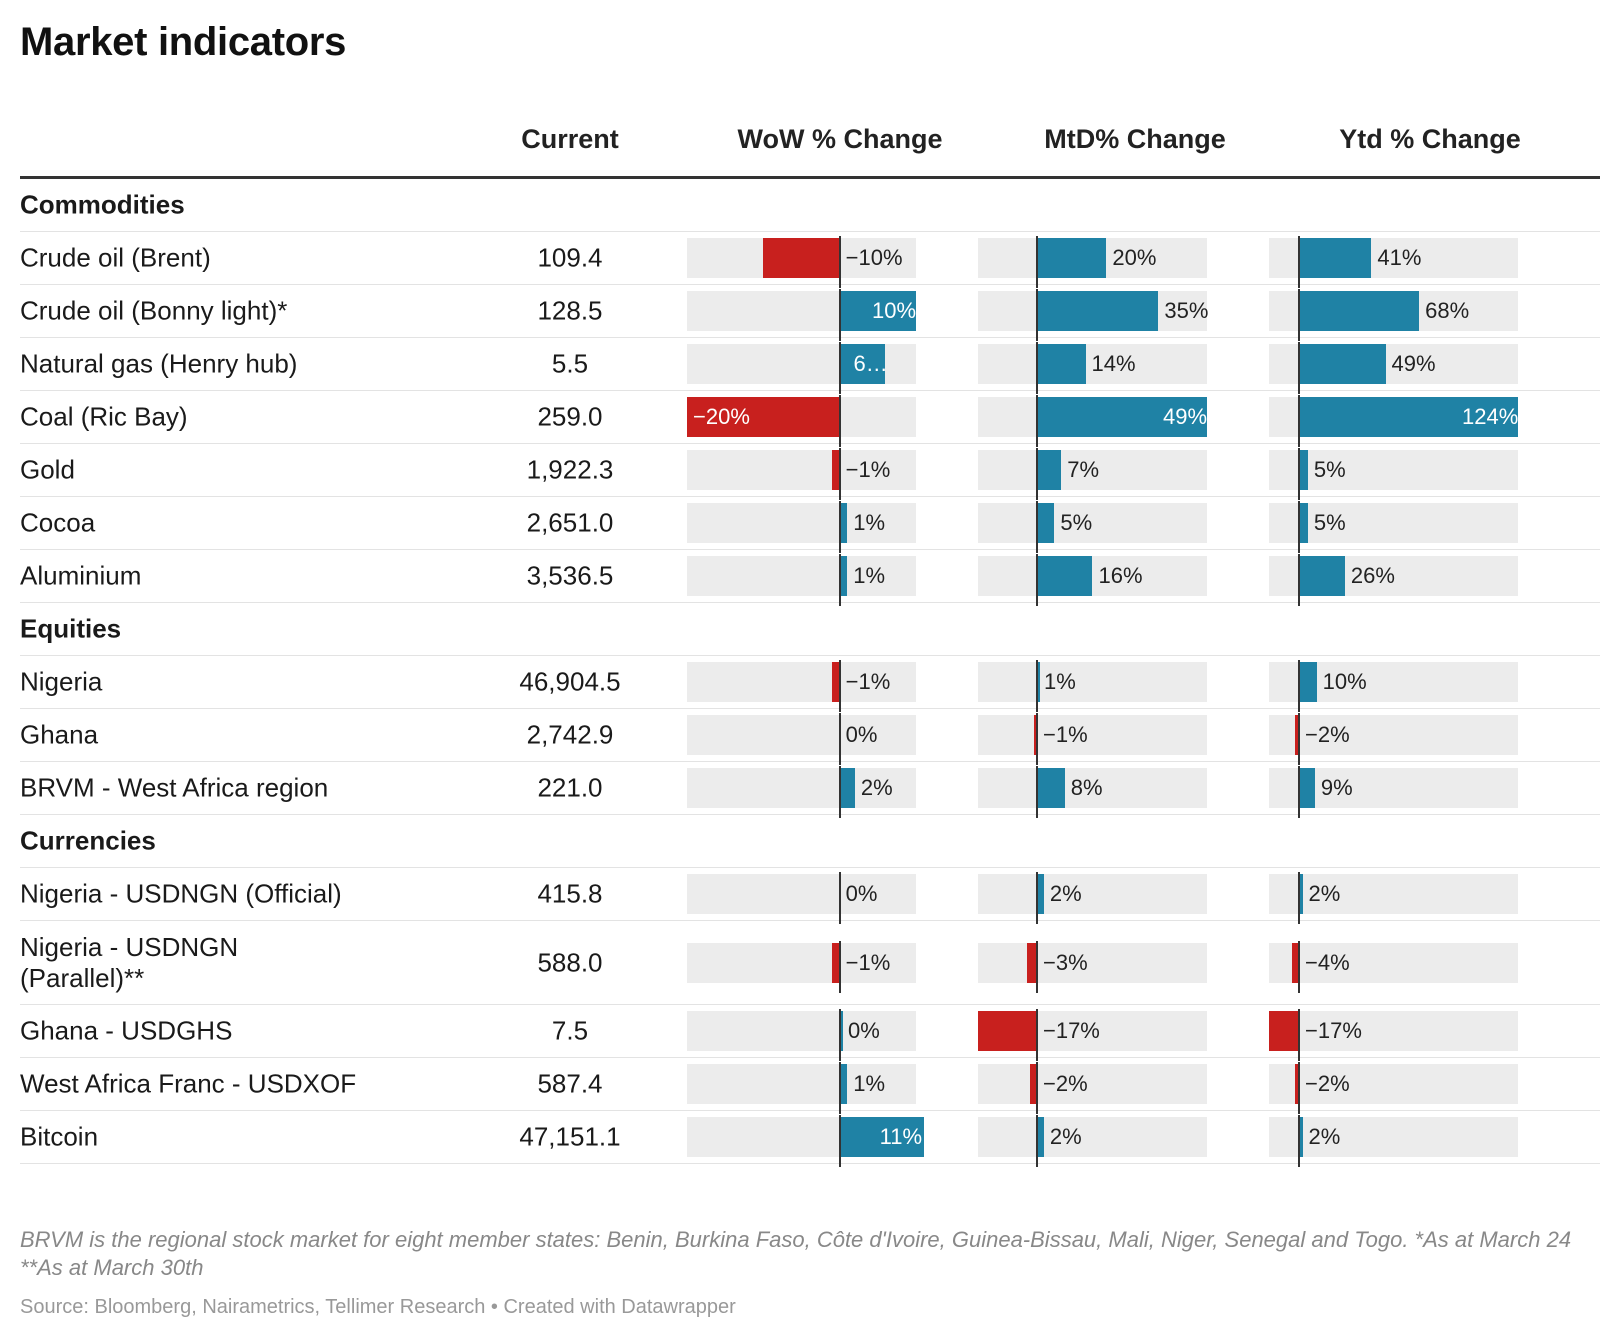 The height and width of the screenshot is (1336, 1616). What do you see at coordinates (901, 1136) in the screenshot?
I see `wow-value-label: 11%` at bounding box center [901, 1136].